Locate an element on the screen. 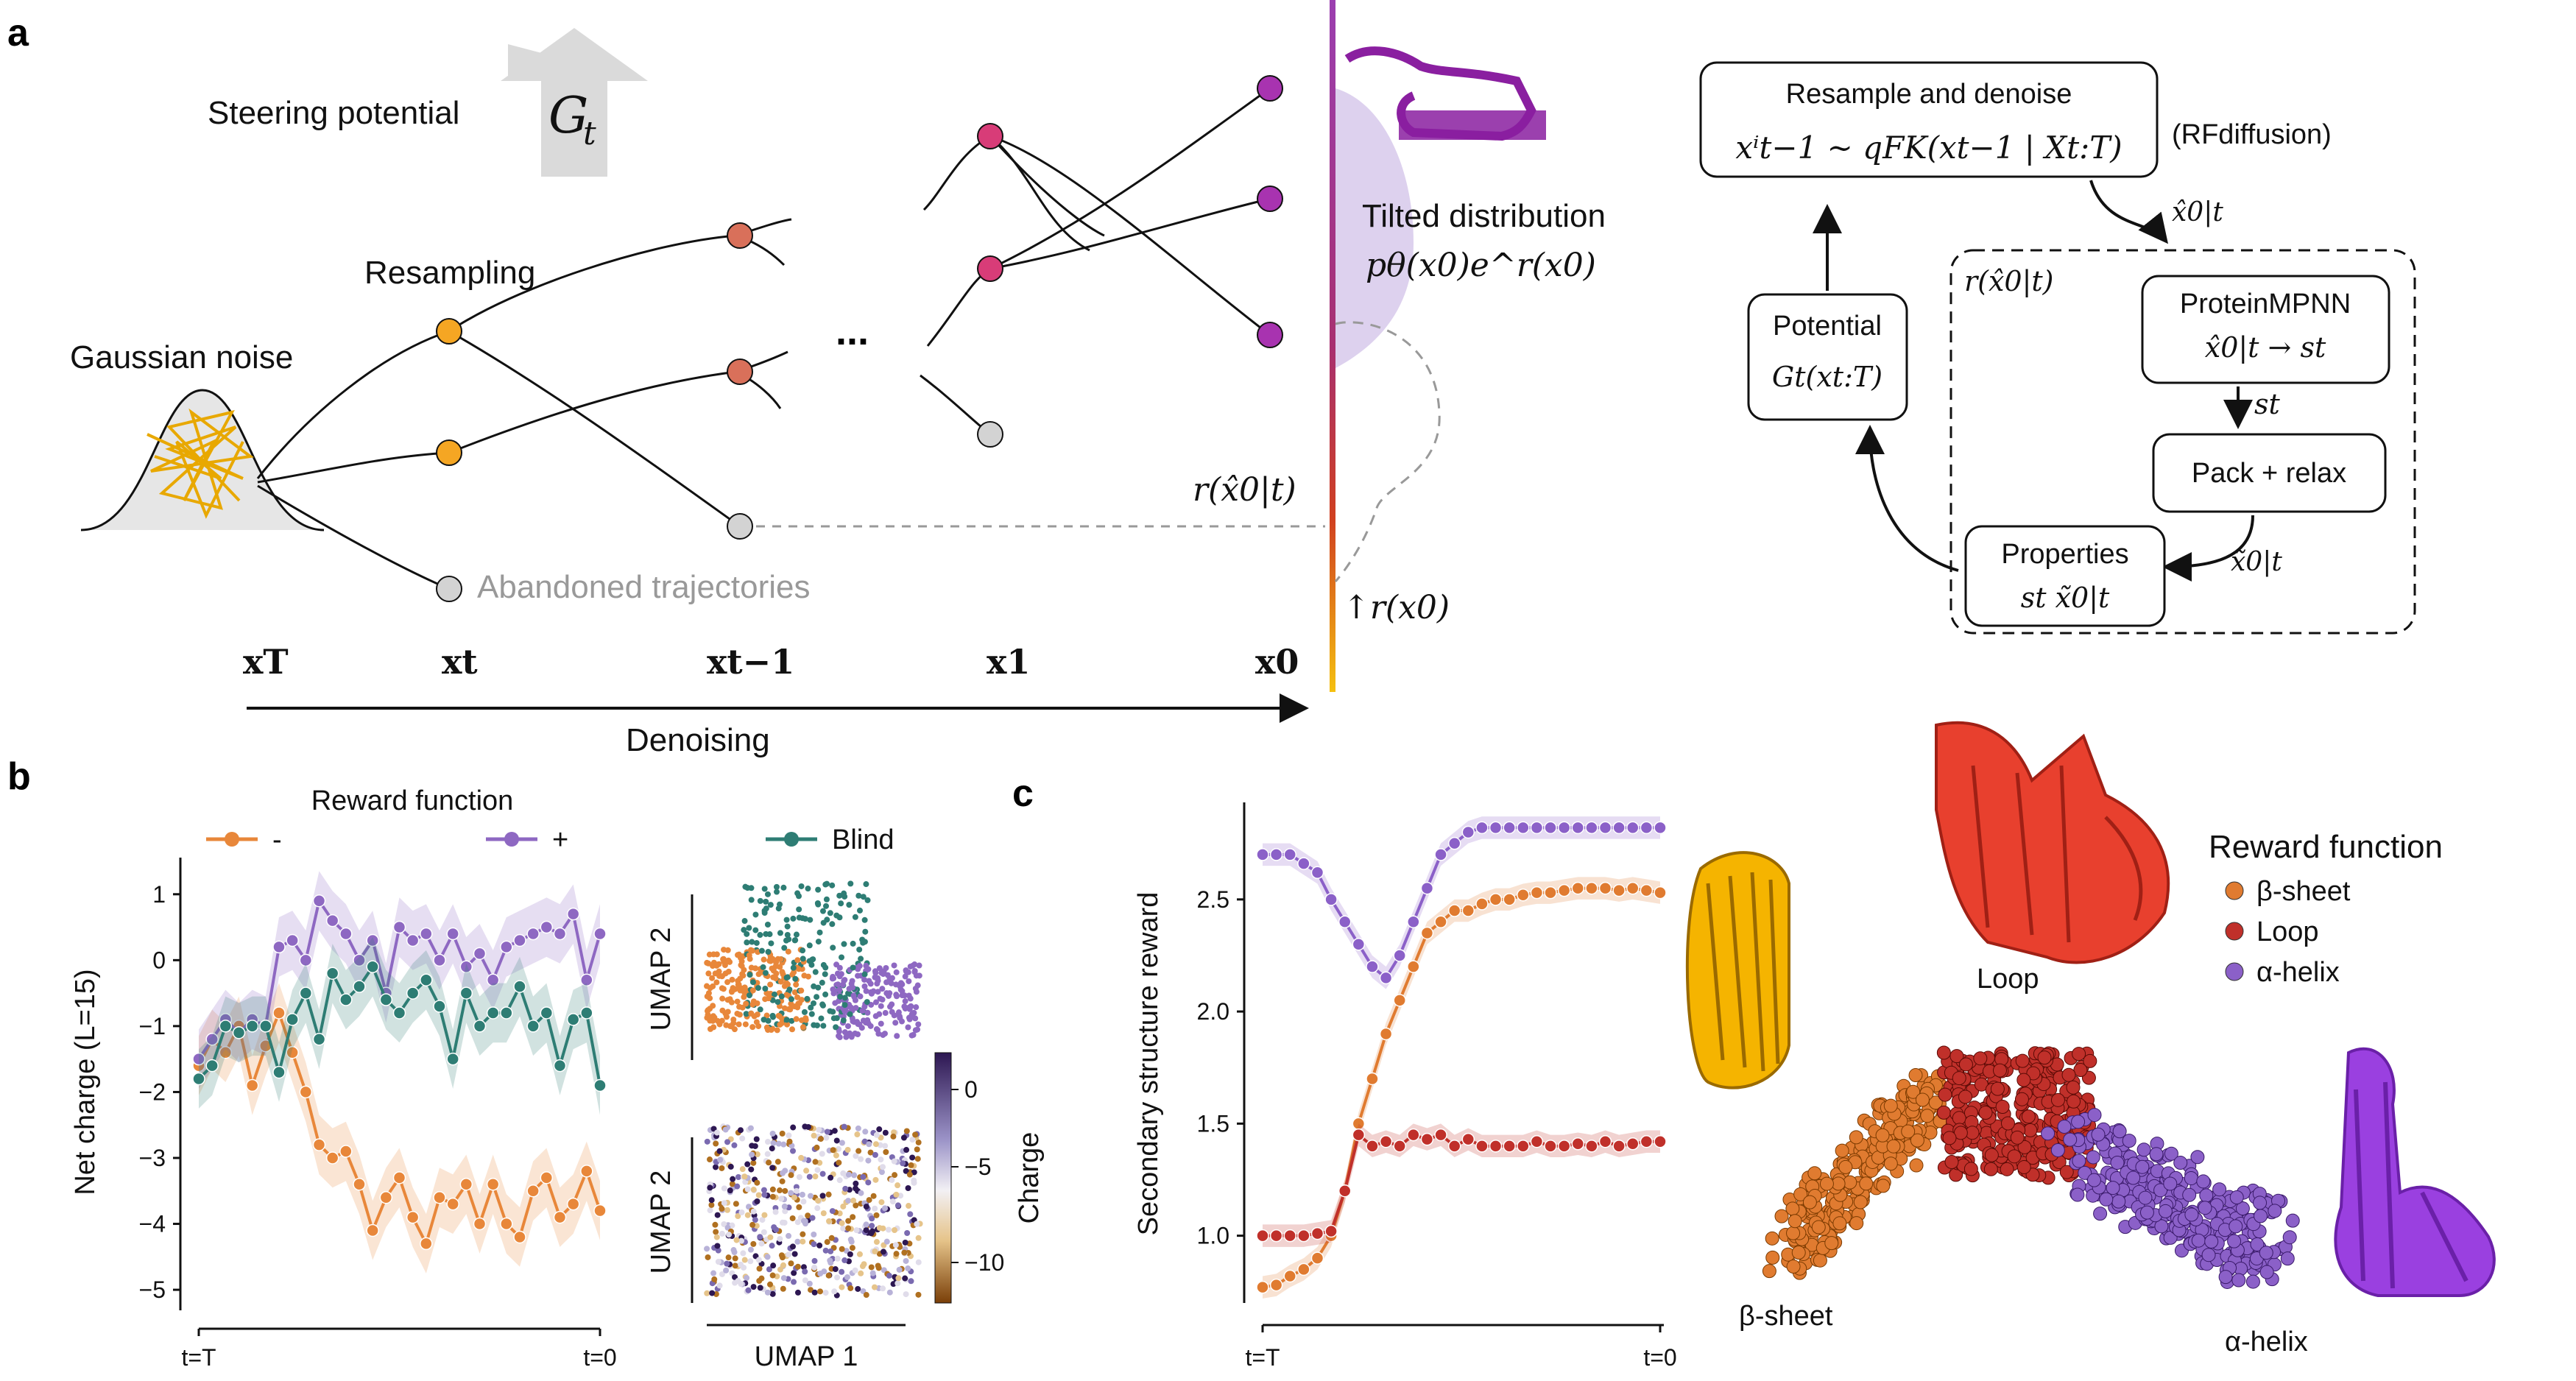 The image size is (2576, 1381). panel-c-x-end: t=0 is located at coordinates (1659, 1358).